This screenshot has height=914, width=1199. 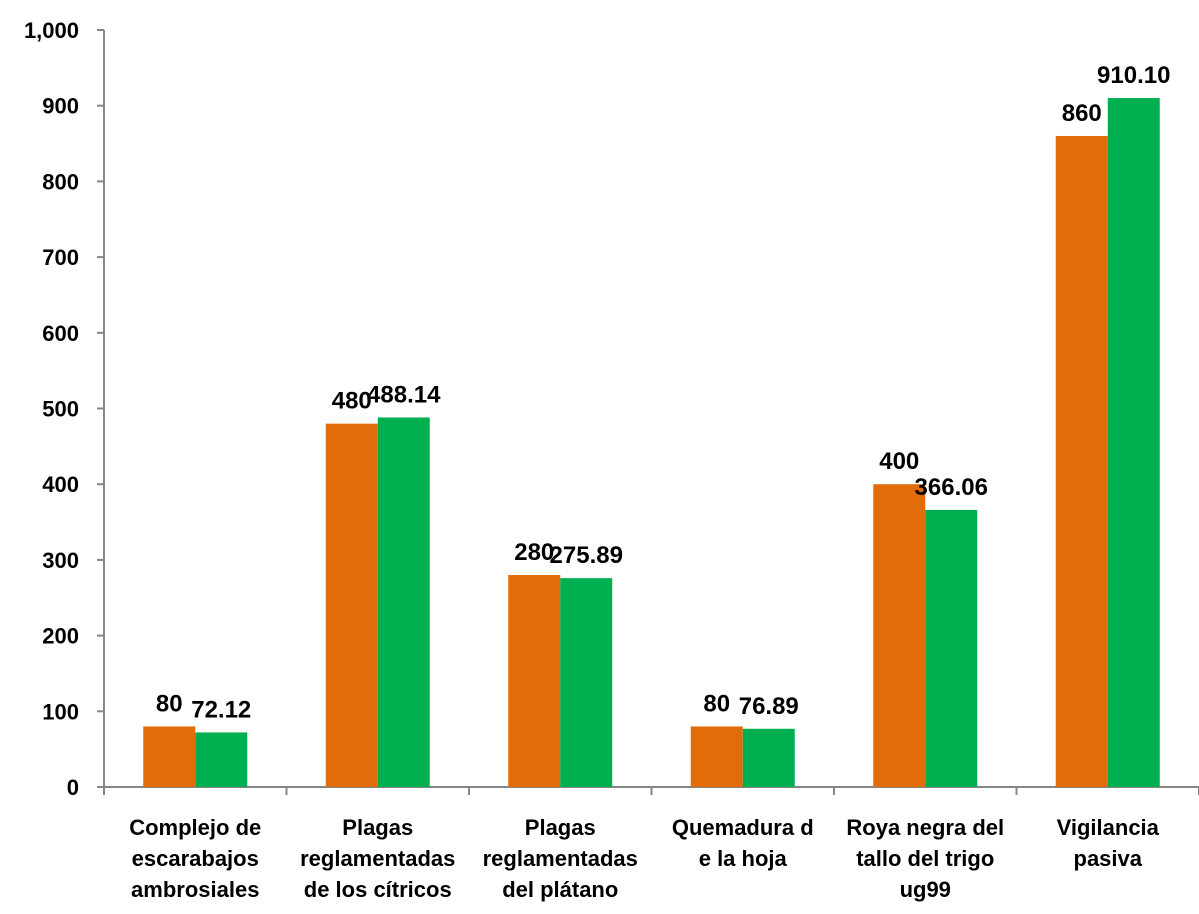 What do you see at coordinates (1082, 113) in the screenshot?
I see `data-label-series-1: 860` at bounding box center [1082, 113].